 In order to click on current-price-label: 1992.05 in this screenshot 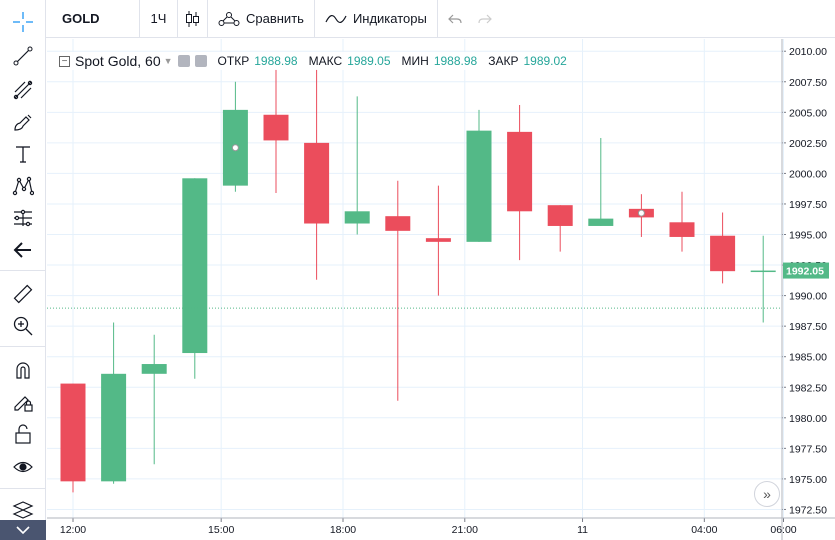, I will do `click(805, 272)`.